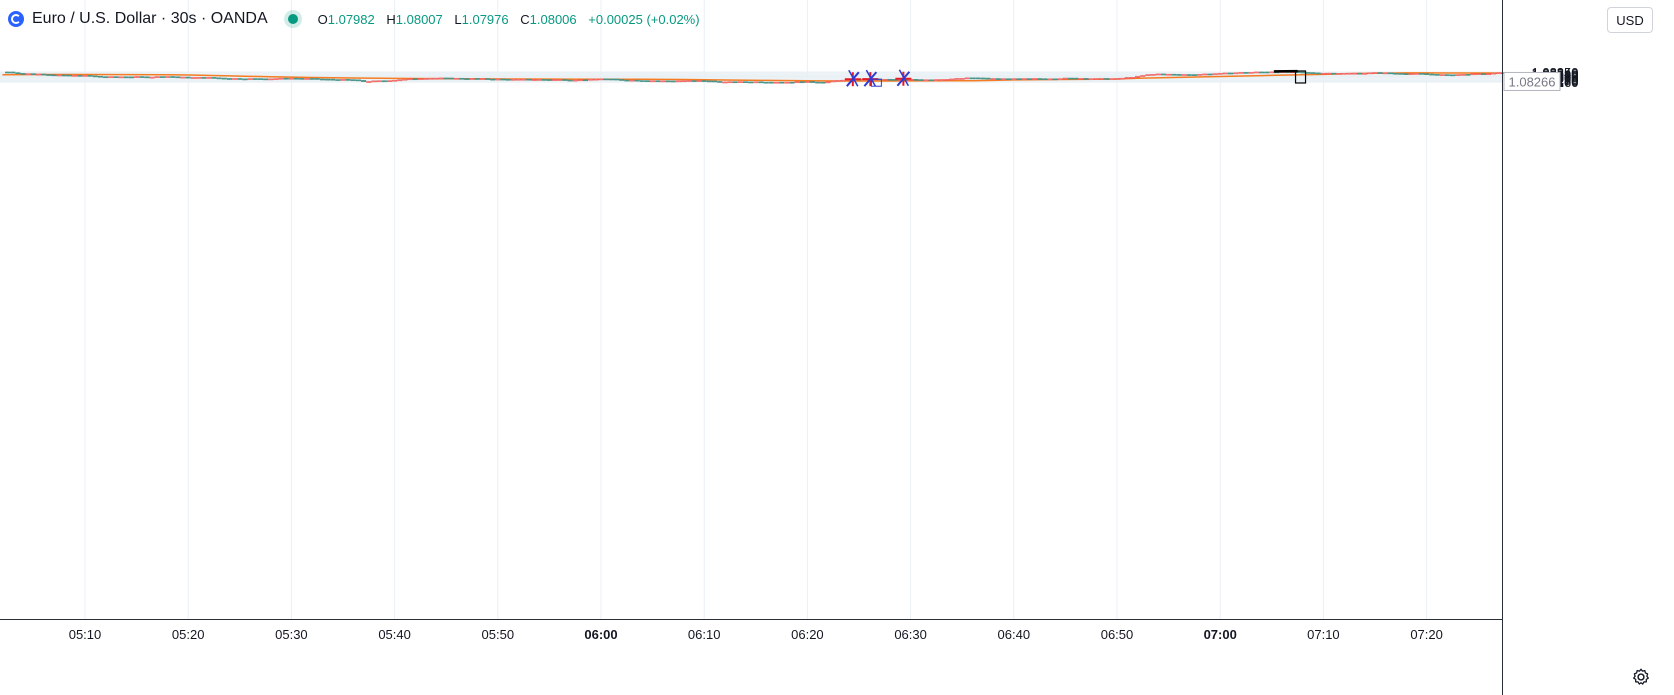 The height and width of the screenshot is (695, 1674). What do you see at coordinates (394, 634) in the screenshot?
I see `x-tick-label: 05:40` at bounding box center [394, 634].